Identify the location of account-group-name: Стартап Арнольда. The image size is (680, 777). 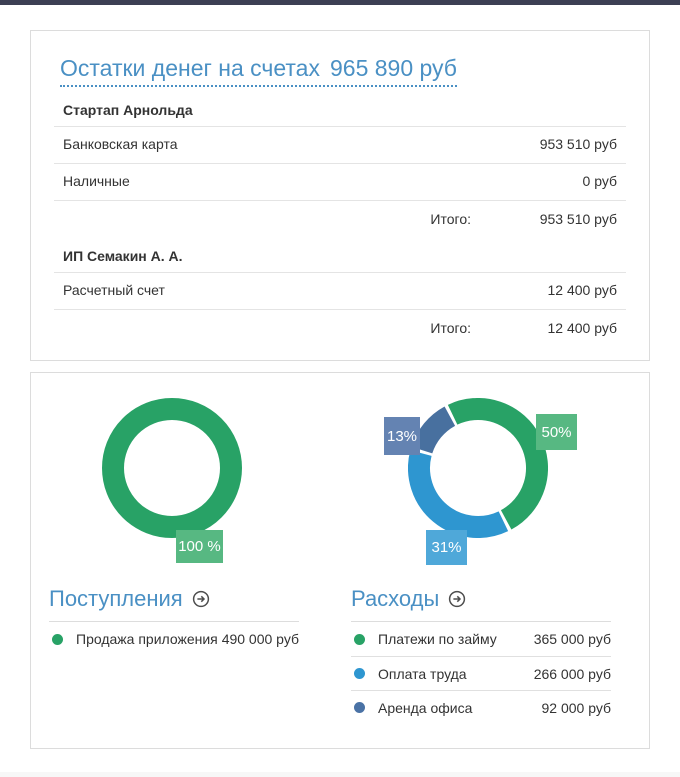
(128, 110).